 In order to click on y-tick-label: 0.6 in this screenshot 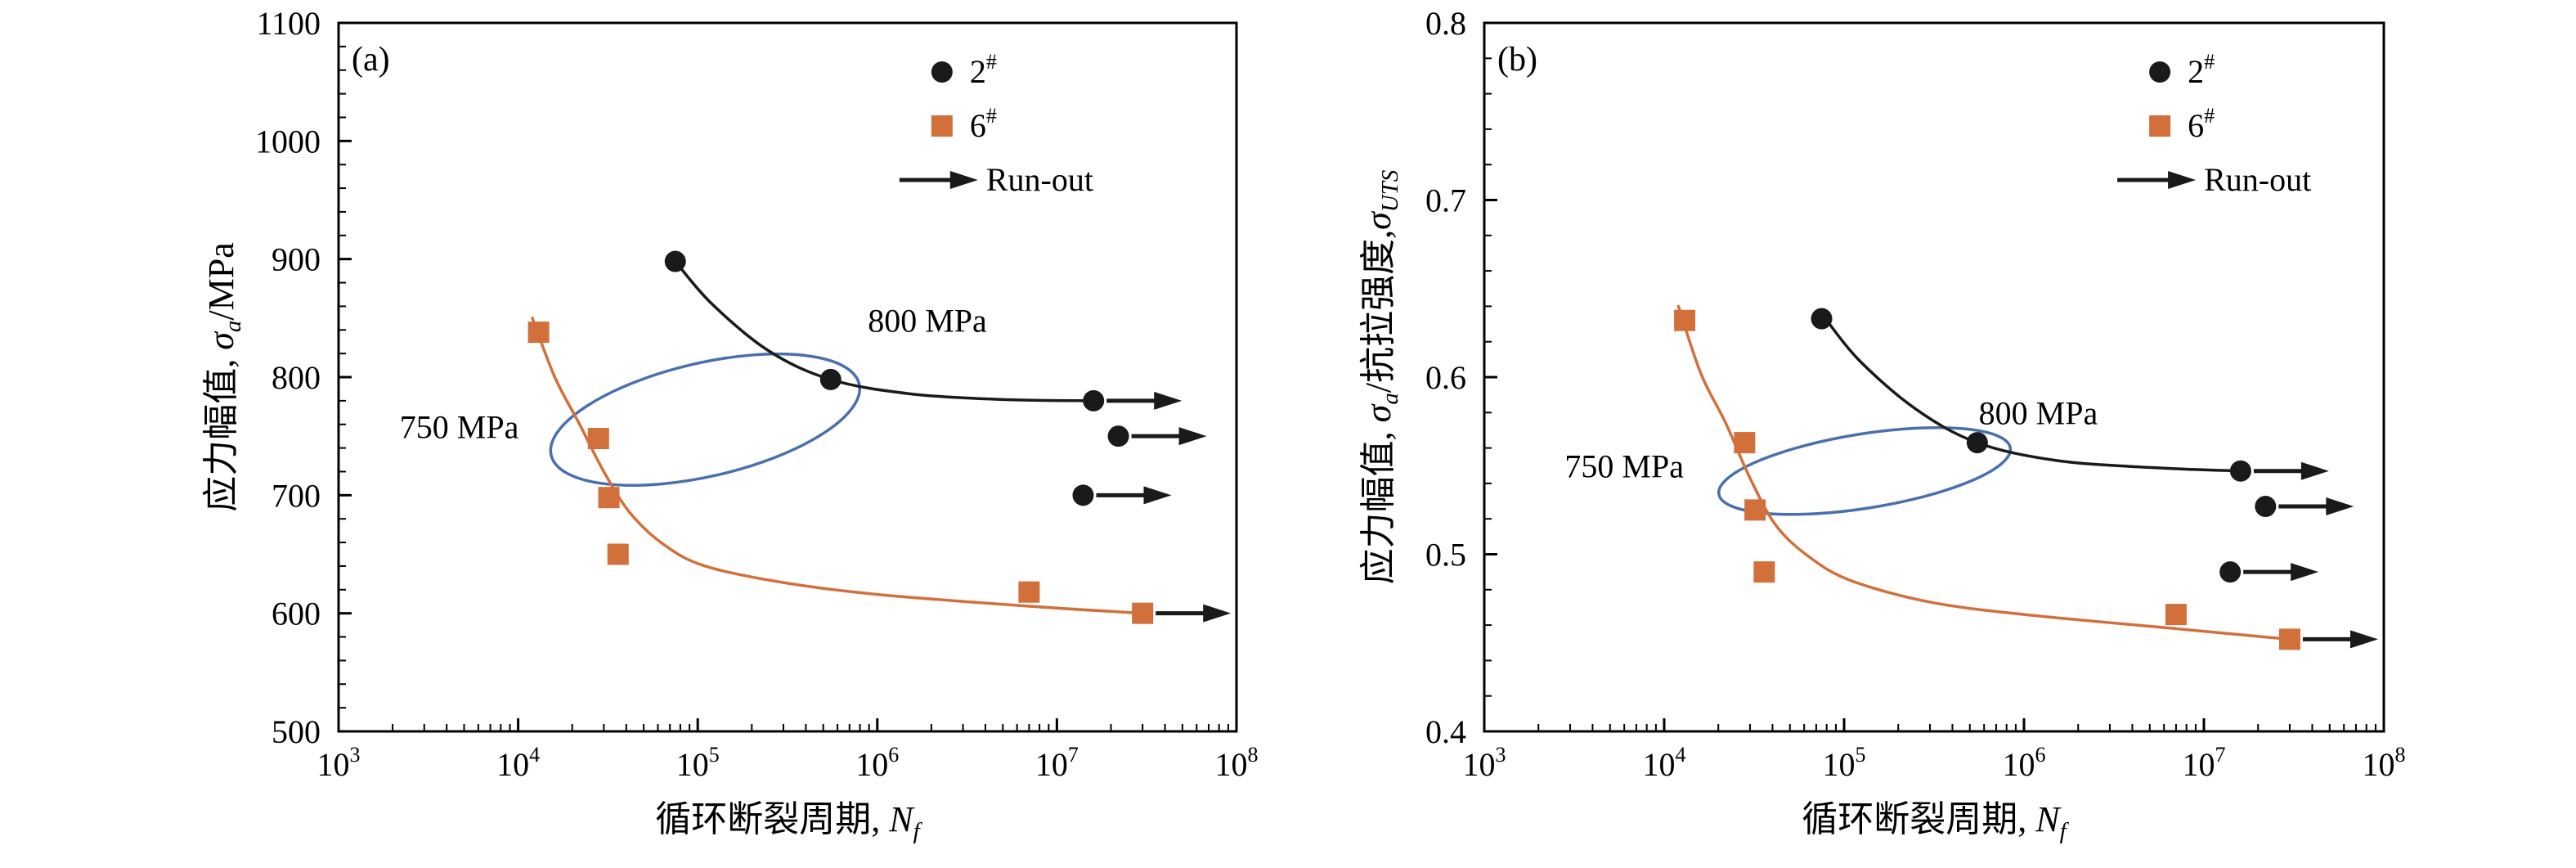, I will do `click(1446, 377)`.